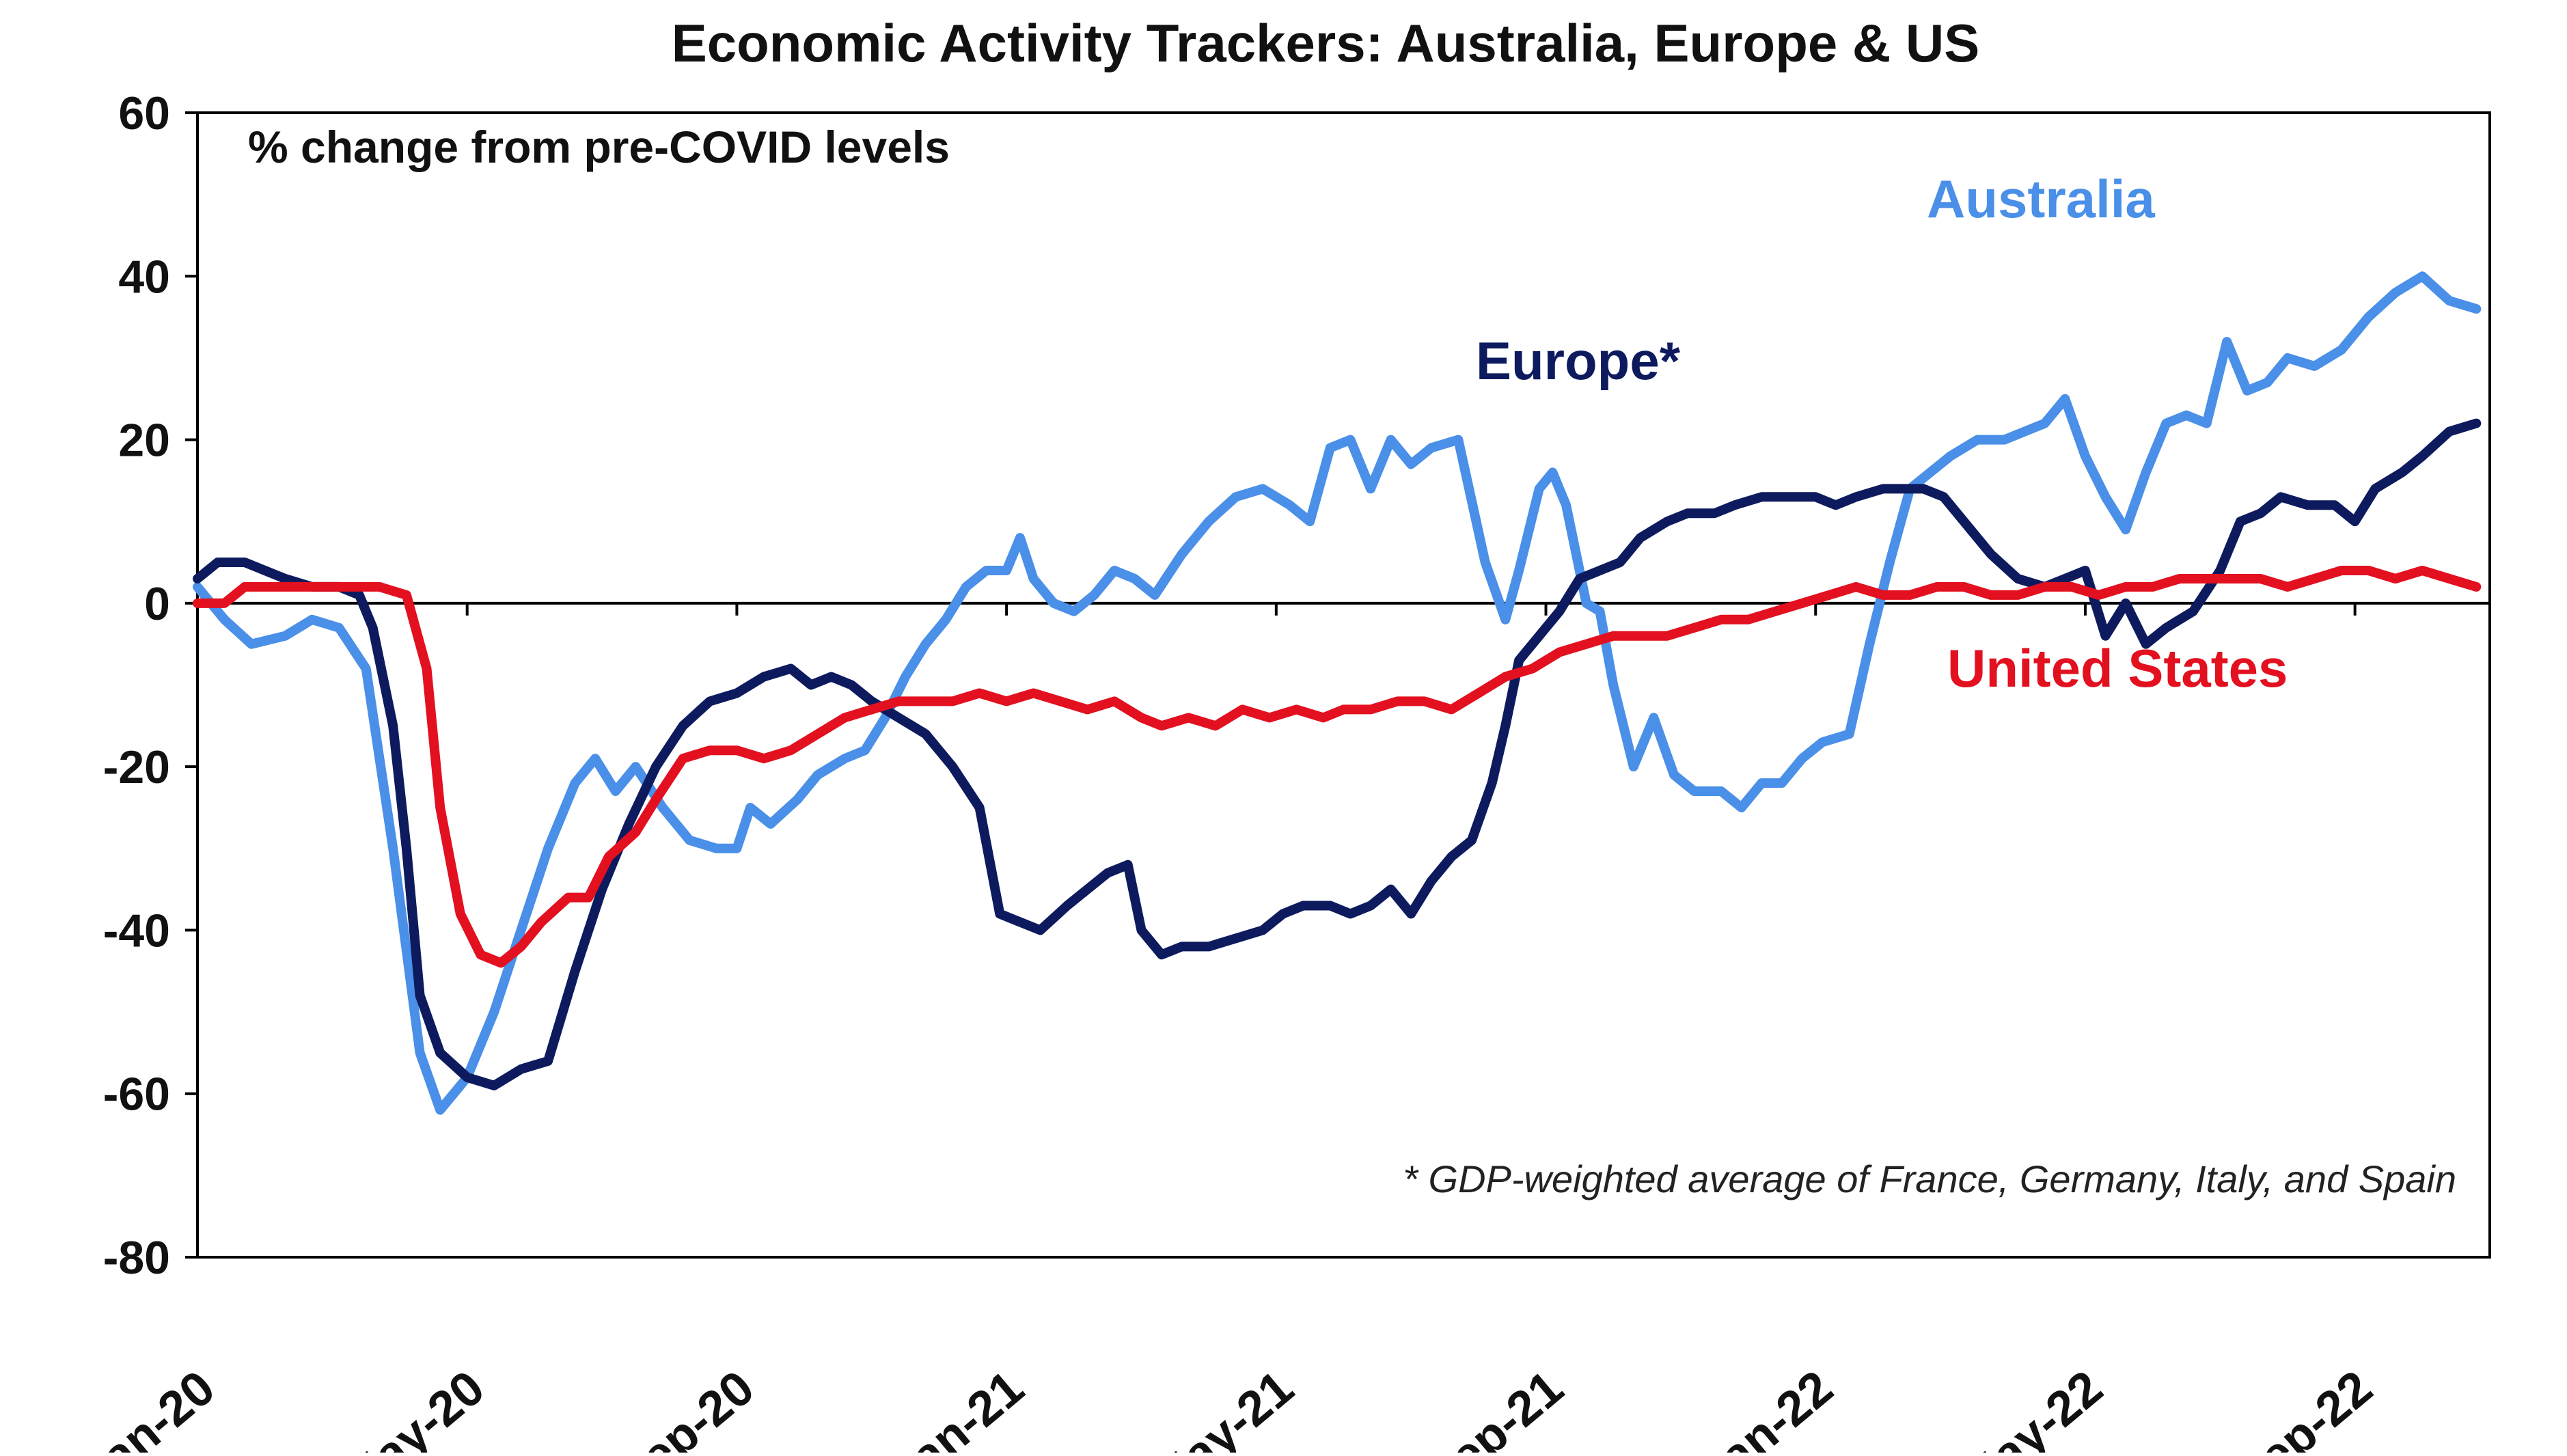  What do you see at coordinates (136, 1095) in the screenshot?
I see `y-tick-label: -60` at bounding box center [136, 1095].